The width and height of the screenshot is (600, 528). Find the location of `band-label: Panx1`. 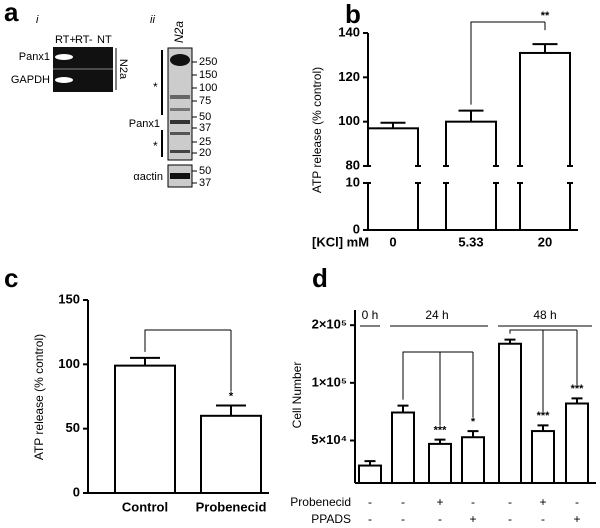

band-label: Panx1 is located at coordinates (144, 124).